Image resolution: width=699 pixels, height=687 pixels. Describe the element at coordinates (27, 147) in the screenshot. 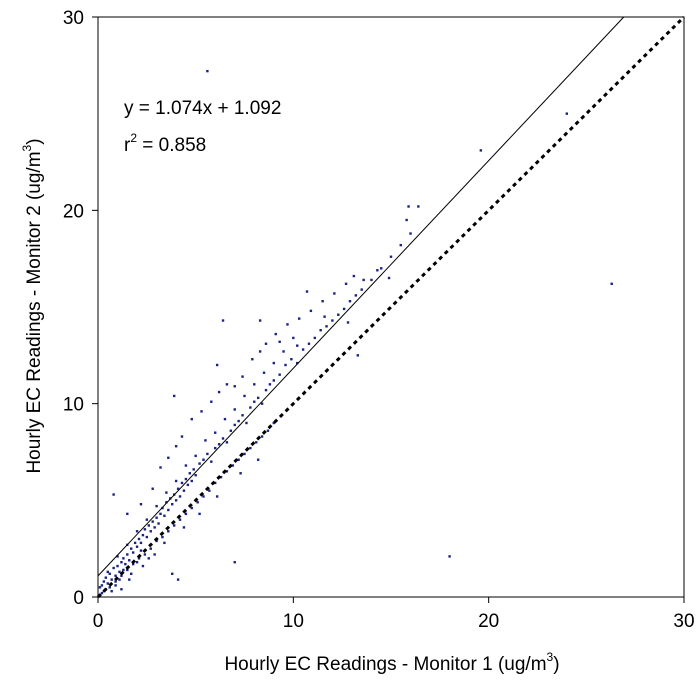

I see `y-axis-title-exponent: 3` at that location.